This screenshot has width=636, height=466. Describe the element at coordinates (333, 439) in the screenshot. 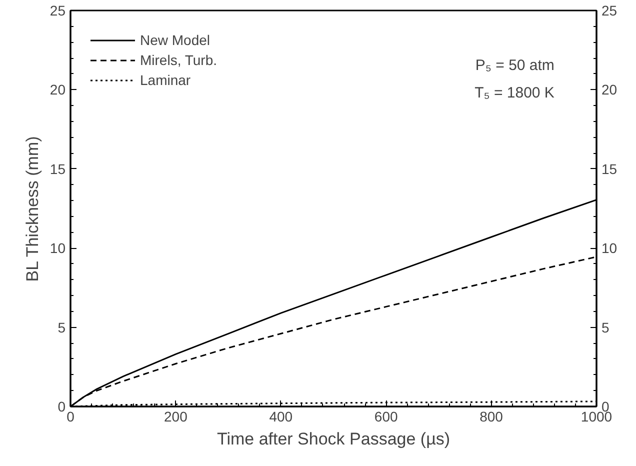

I see `x-axis-title: Time after Shock Passage (µs)` at that location.